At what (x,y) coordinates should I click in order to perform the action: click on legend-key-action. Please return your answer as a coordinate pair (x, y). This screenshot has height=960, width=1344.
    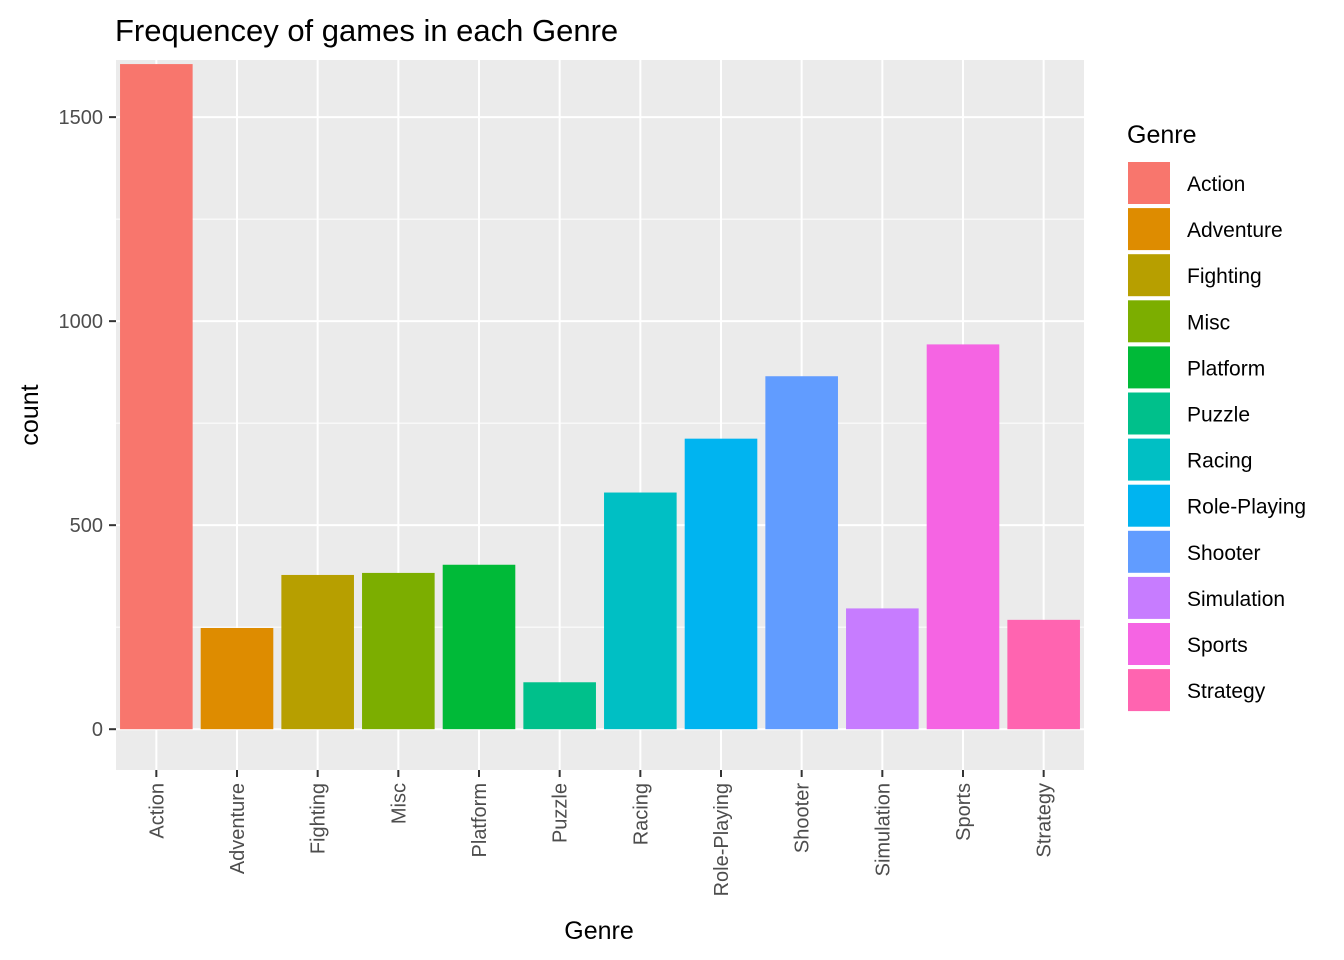
    Looking at the image, I should click on (1149, 183).